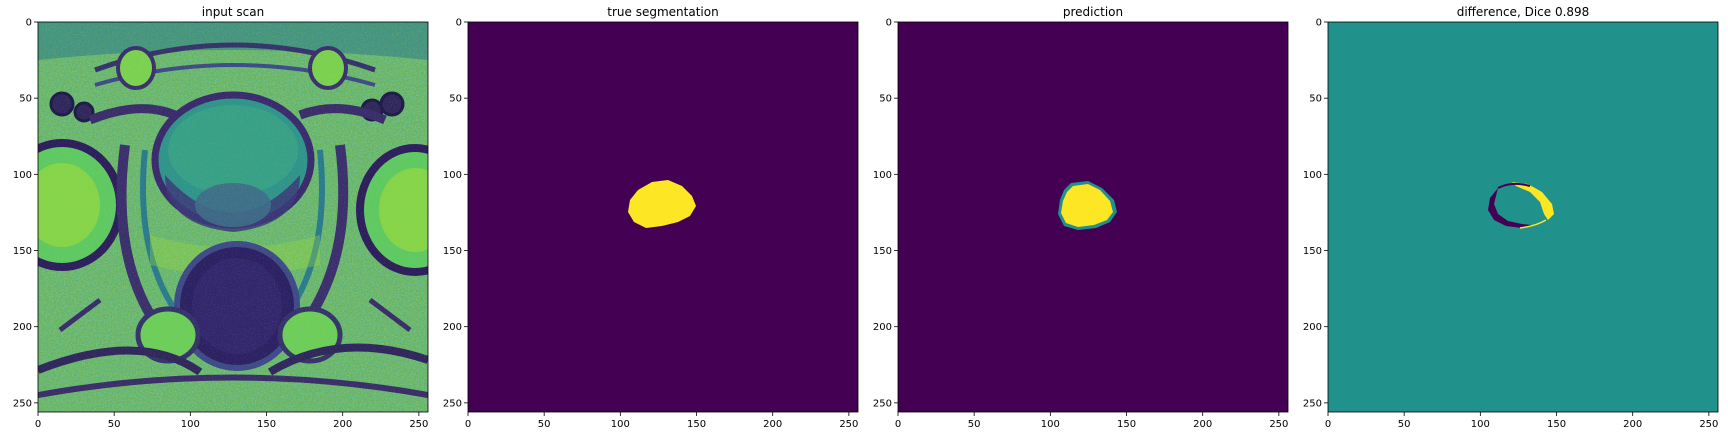 Image resolution: width=1728 pixels, height=432 pixels. What do you see at coordinates (1523, 12) in the screenshot?
I see `panel-title: difference, Dice 0.898` at bounding box center [1523, 12].